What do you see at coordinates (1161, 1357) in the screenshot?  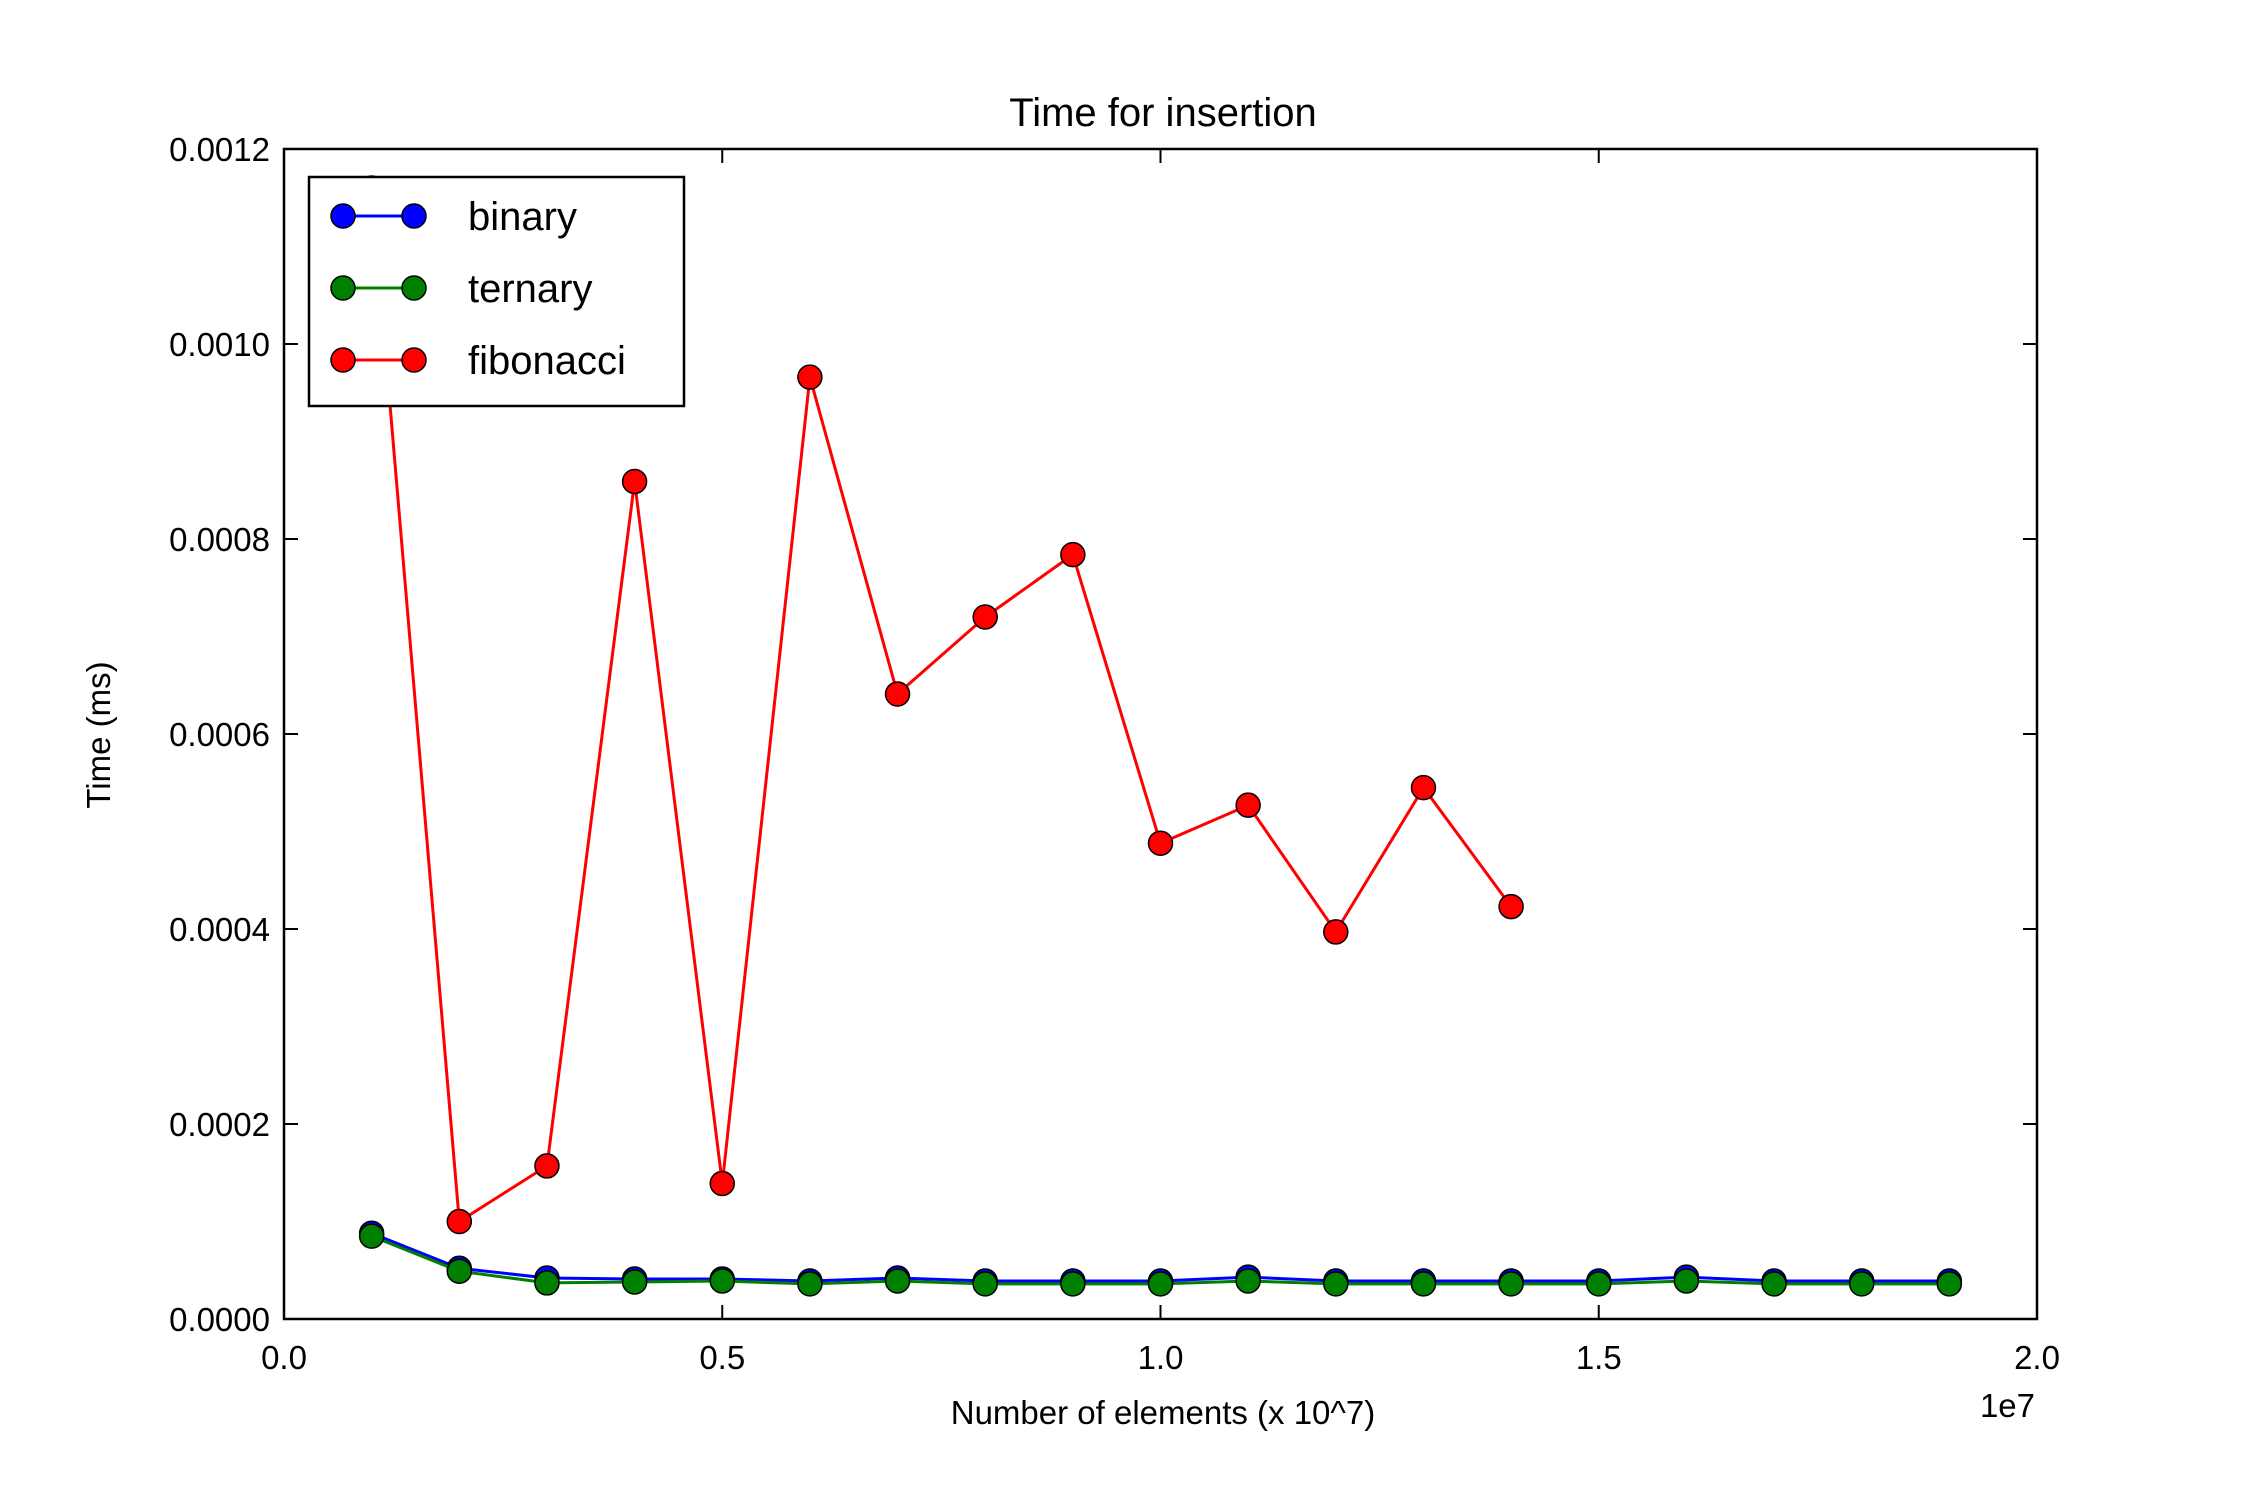 I see `x-tick-label: 1.0` at bounding box center [1161, 1357].